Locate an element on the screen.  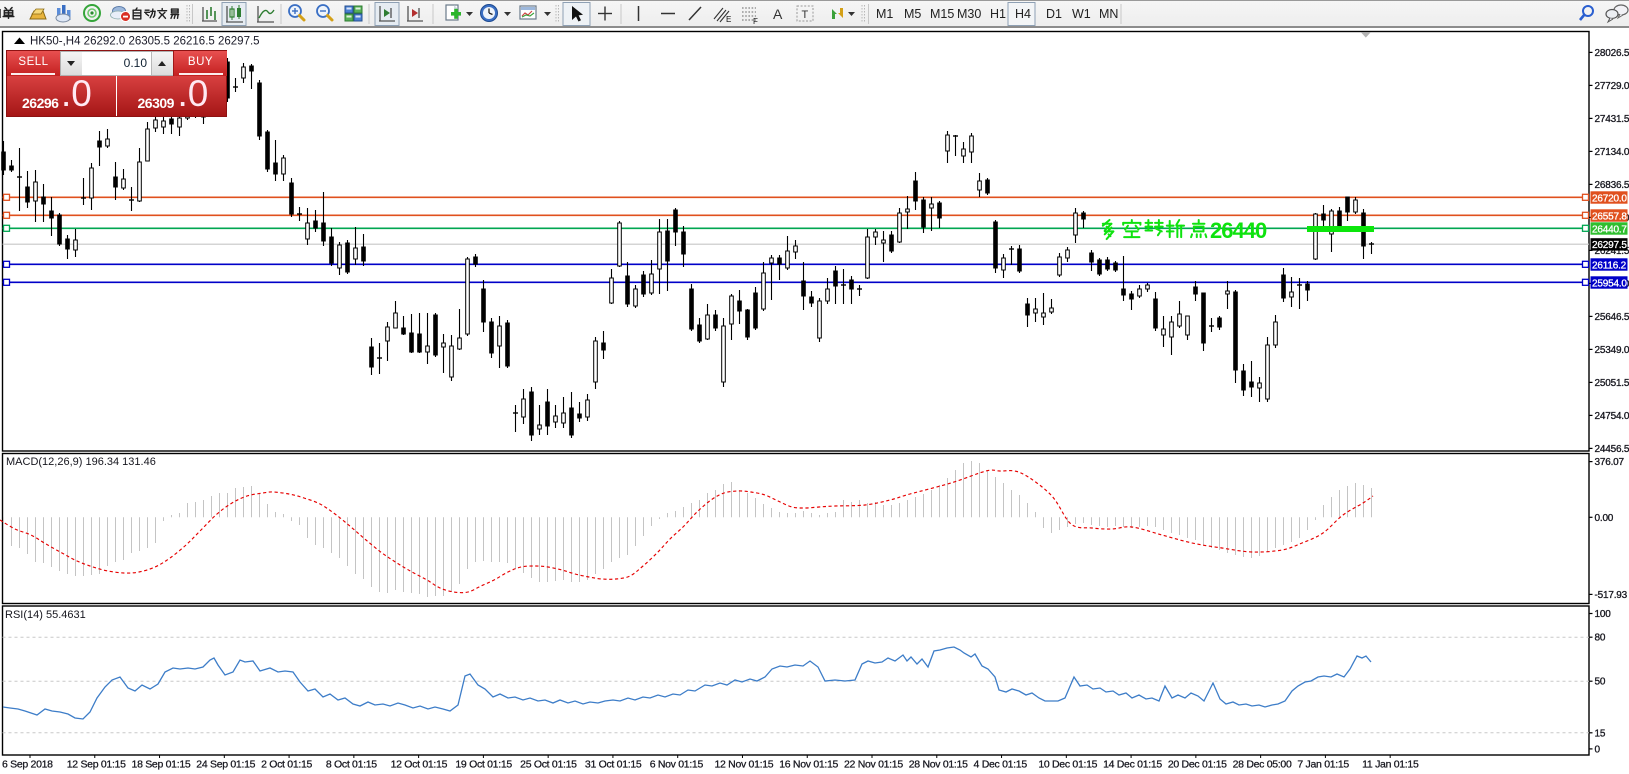
svg-text: 6 Sep 2018 is located at coordinates (27, 765).